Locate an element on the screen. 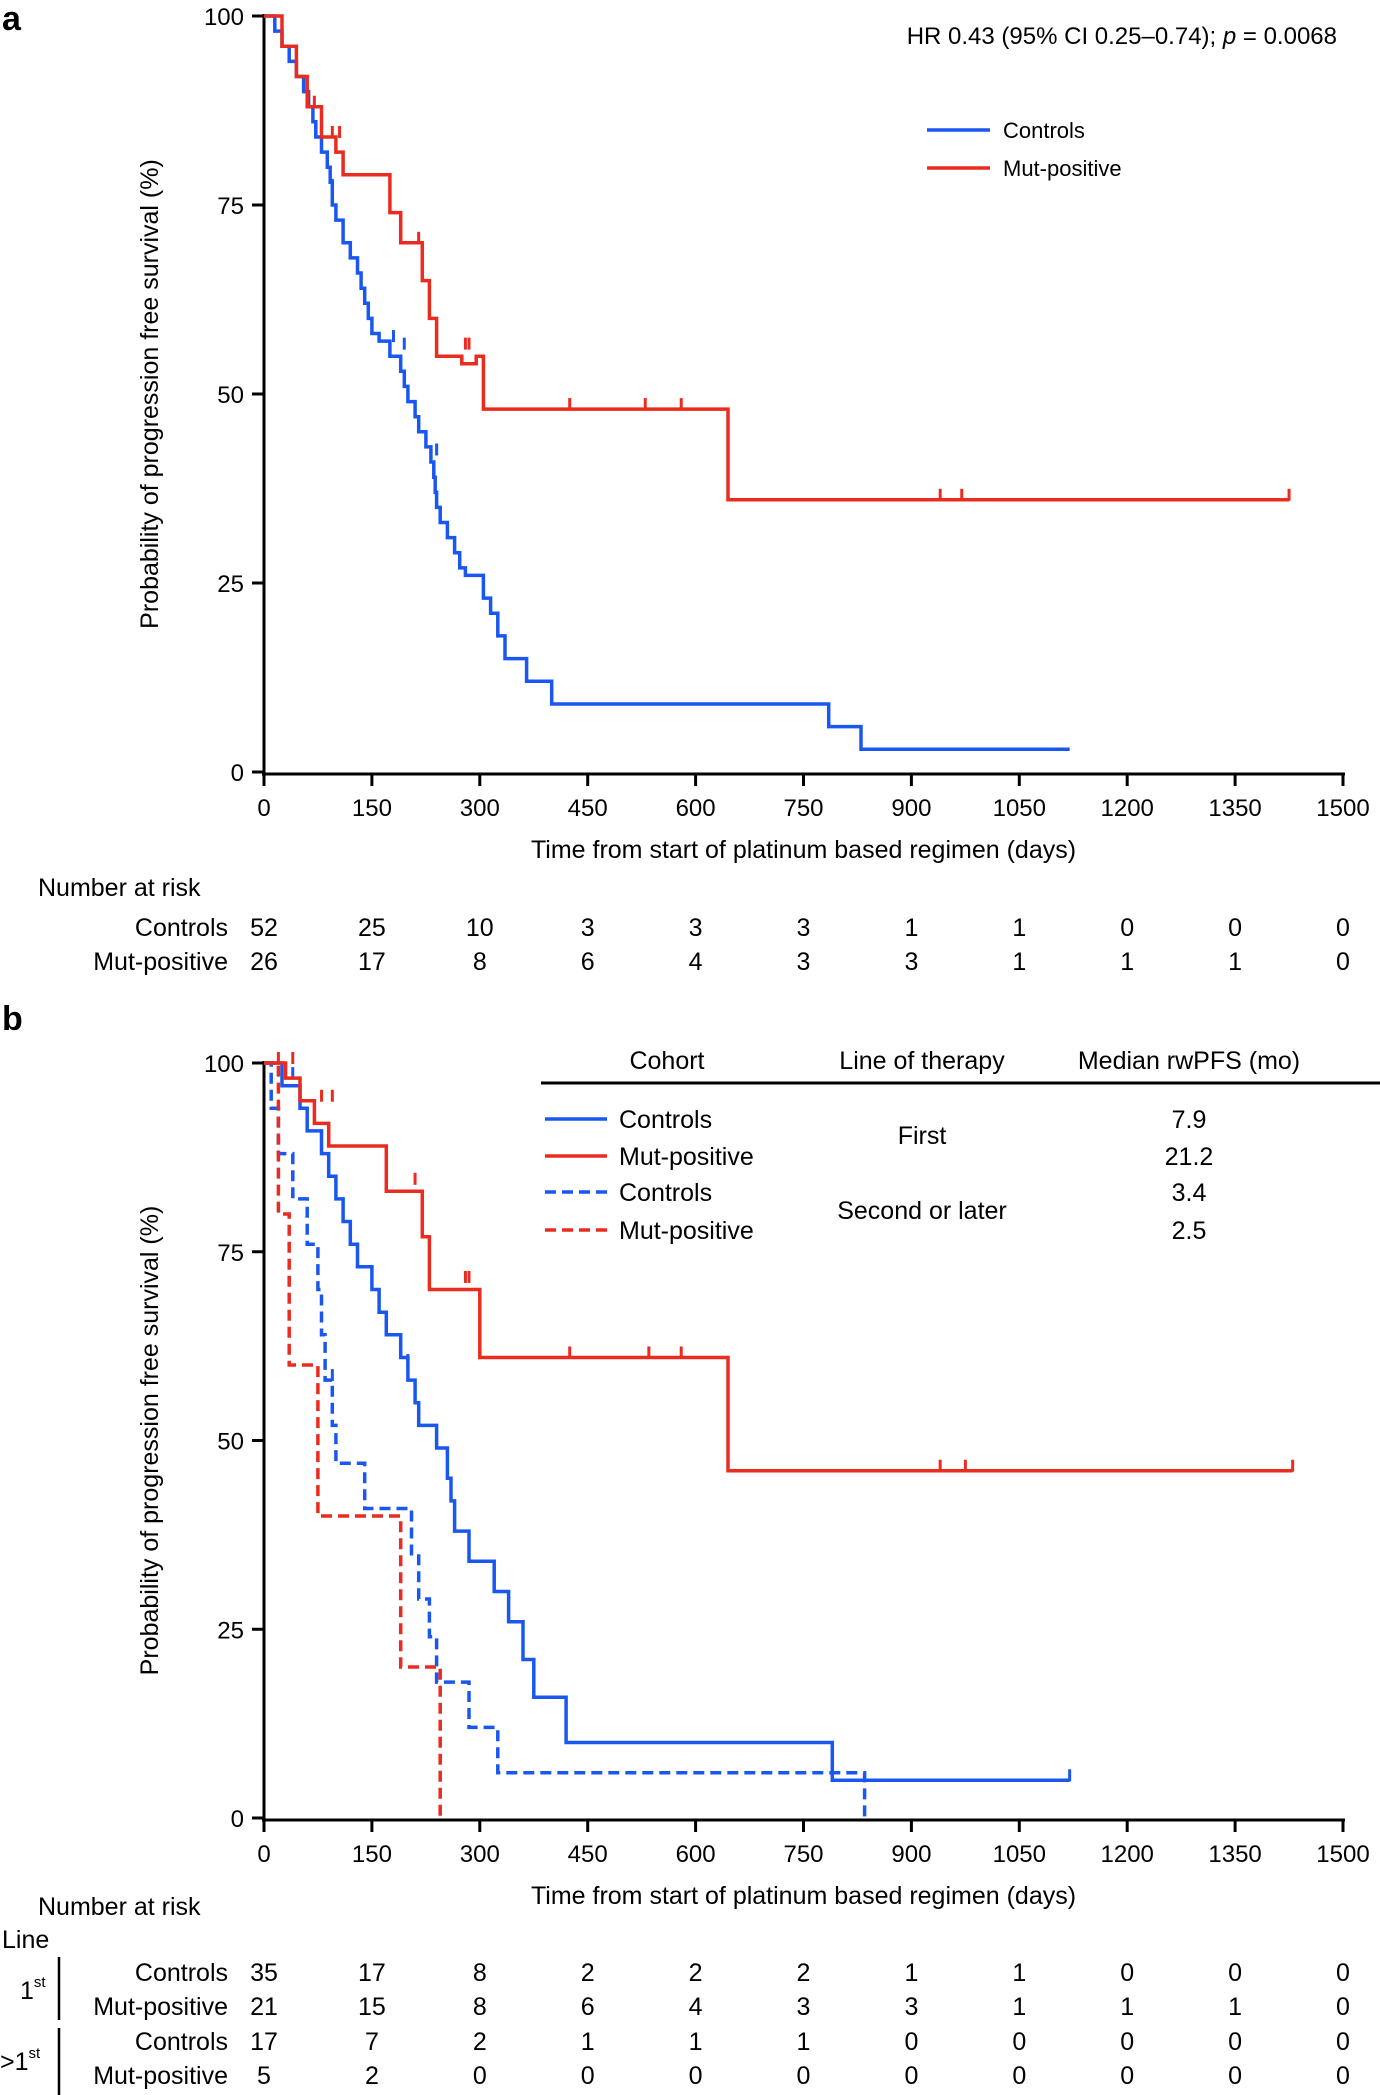 This screenshot has height=2095, width=1380. risk-b-g2-controls-label: Controls is located at coordinates (181, 2042).